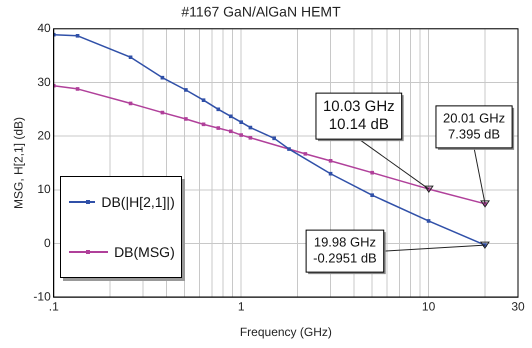 This screenshot has height=348, width=532. Describe the element at coordinates (429, 307) in the screenshot. I see `x-tick-label: 10` at that location.